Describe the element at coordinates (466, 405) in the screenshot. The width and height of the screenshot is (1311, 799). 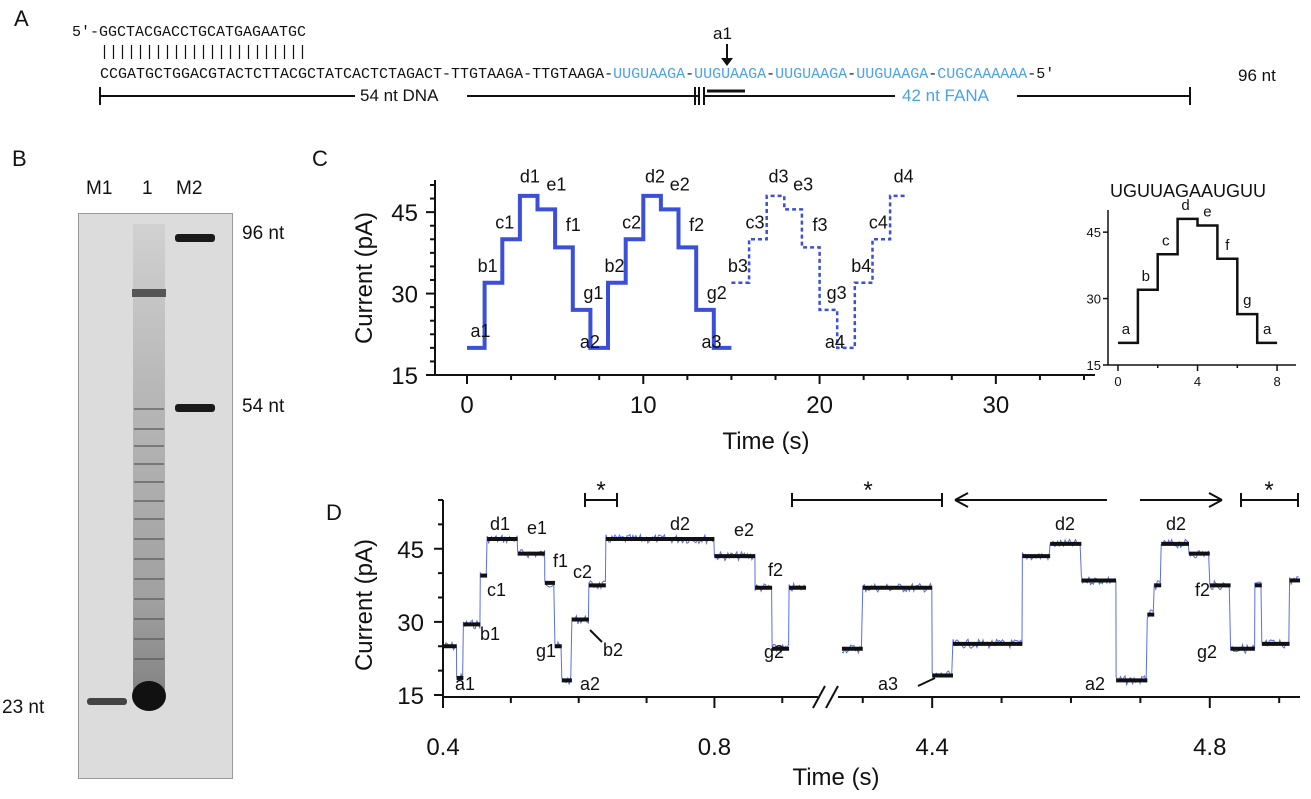
I see `c-x-tick-label: 0` at that location.